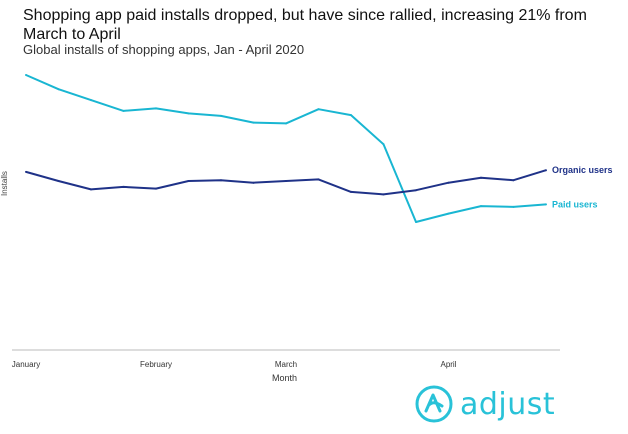 The width and height of the screenshot is (628, 434). What do you see at coordinates (582, 170) in the screenshot?
I see `legend-label-organic-users: Organic users` at bounding box center [582, 170].